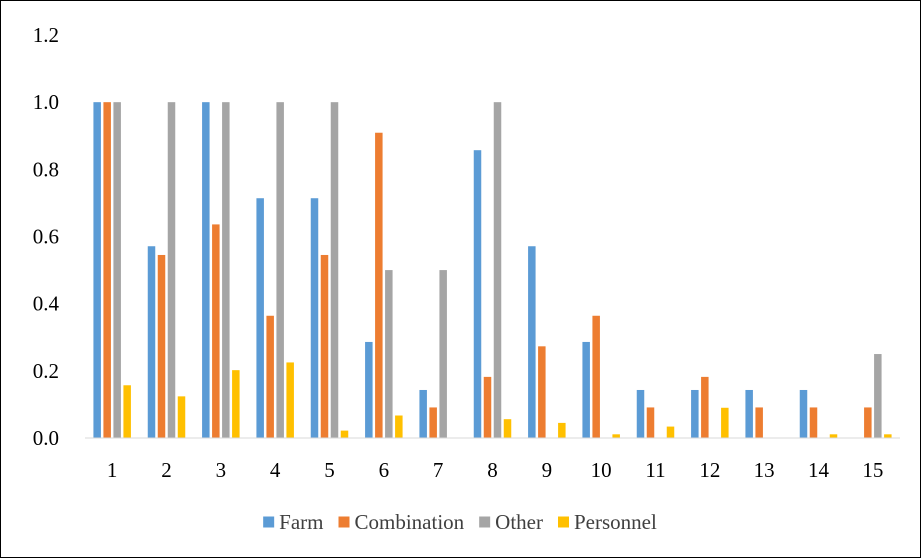  I want to click on legend-label: Farm, so click(301, 522).